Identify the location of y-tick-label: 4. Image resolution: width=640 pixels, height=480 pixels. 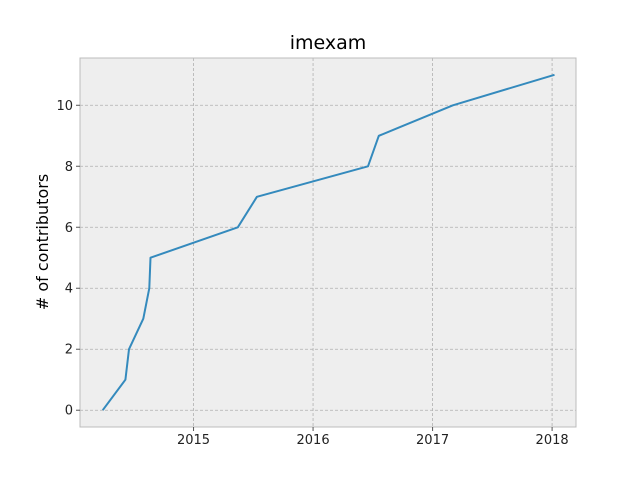
(69, 289).